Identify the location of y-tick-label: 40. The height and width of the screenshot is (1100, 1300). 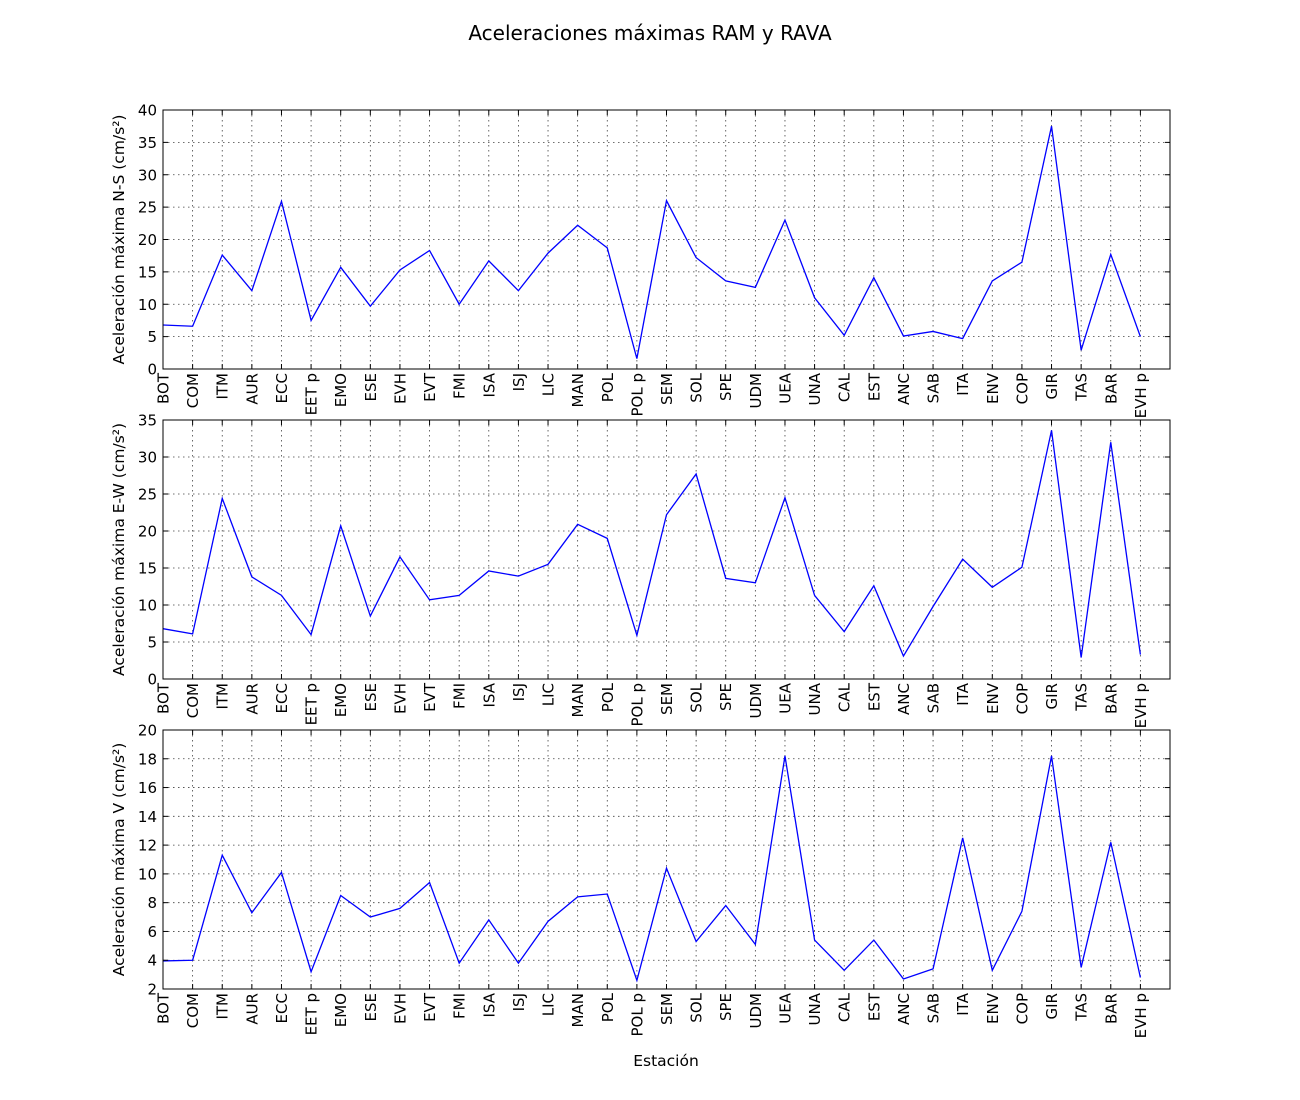
(147, 111).